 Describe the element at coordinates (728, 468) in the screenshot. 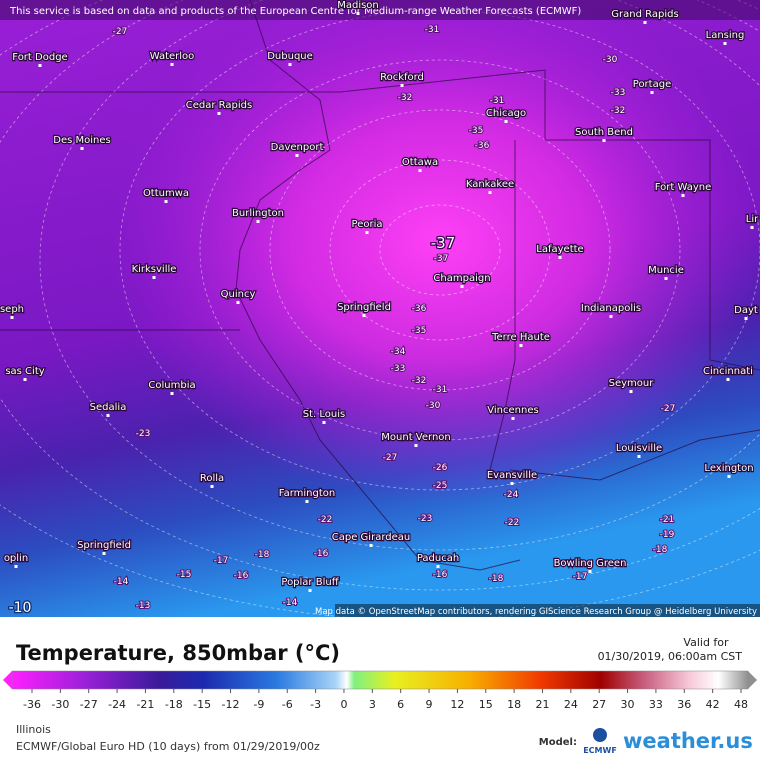

I see `city-label: Lexington` at that location.